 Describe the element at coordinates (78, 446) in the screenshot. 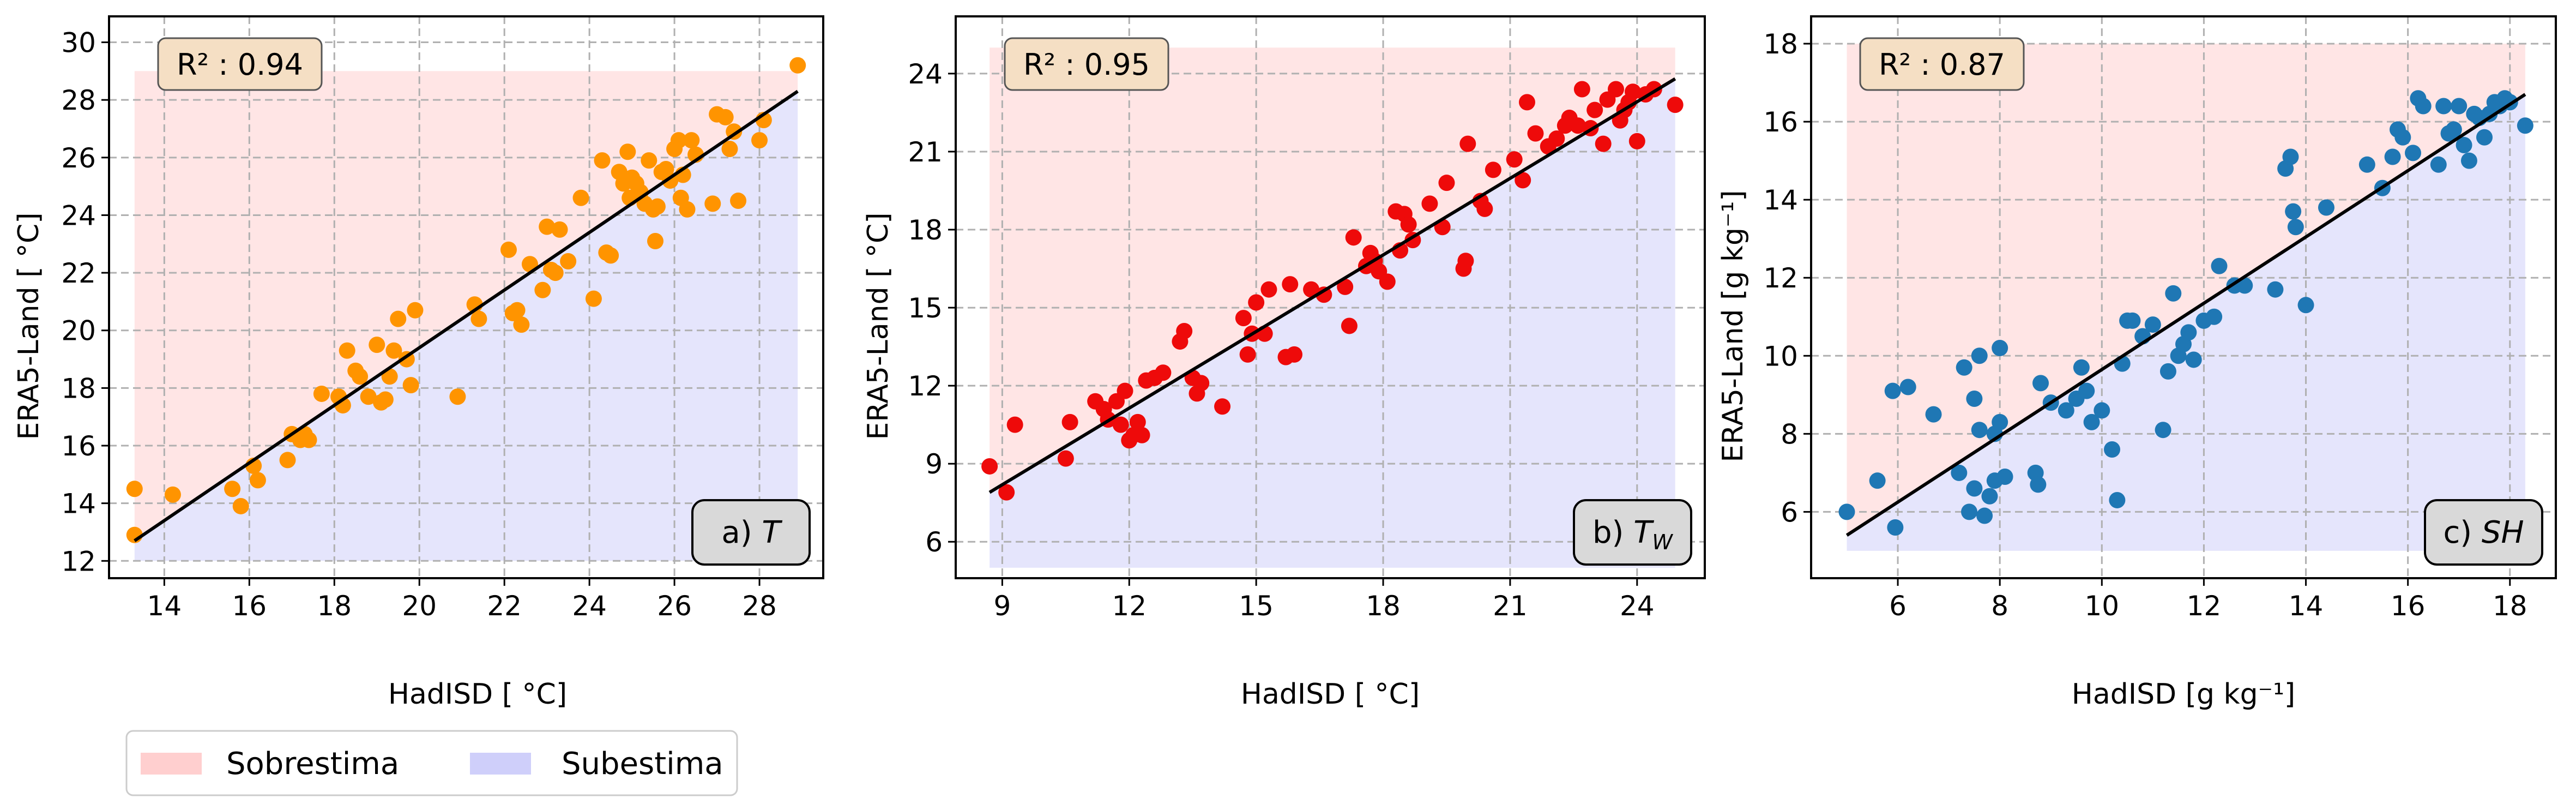

I see `y-tick-label: 16` at that location.